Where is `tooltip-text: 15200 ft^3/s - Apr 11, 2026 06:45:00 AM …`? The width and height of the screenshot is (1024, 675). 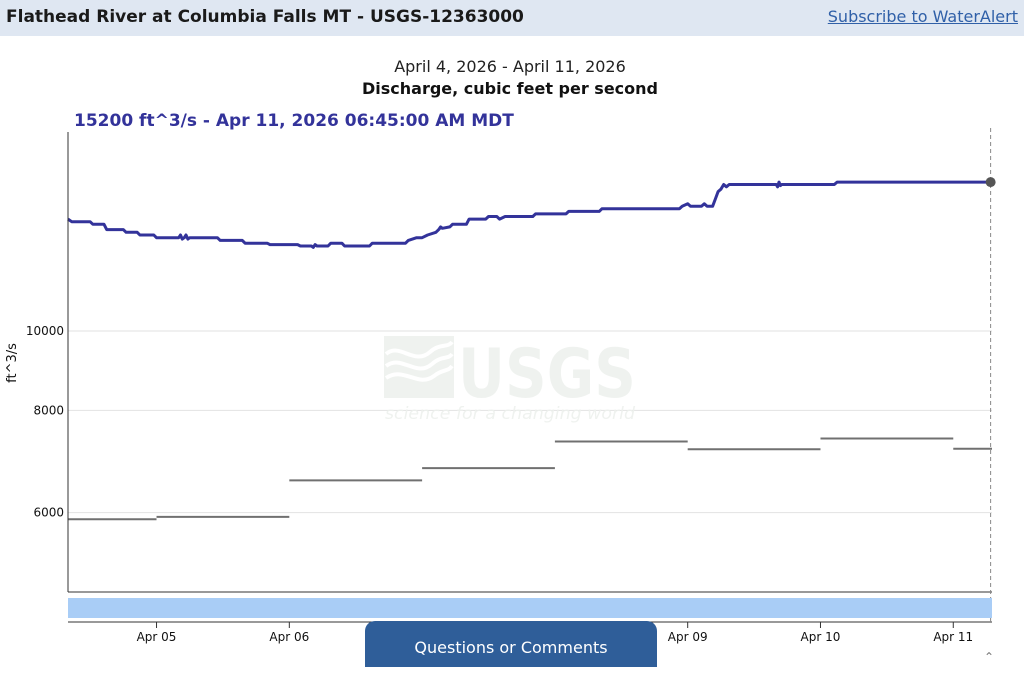
tooltip-text: 15200 ft^3/s - Apr 11, 2026 06:45:00 AM … is located at coordinates (294, 121).